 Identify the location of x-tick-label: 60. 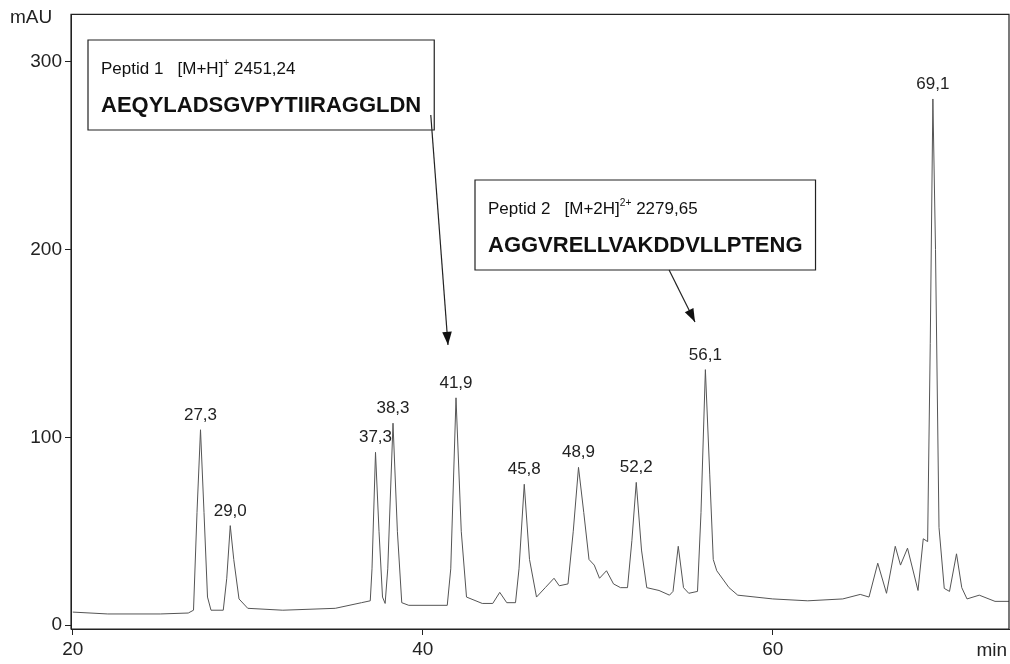
(773, 648).